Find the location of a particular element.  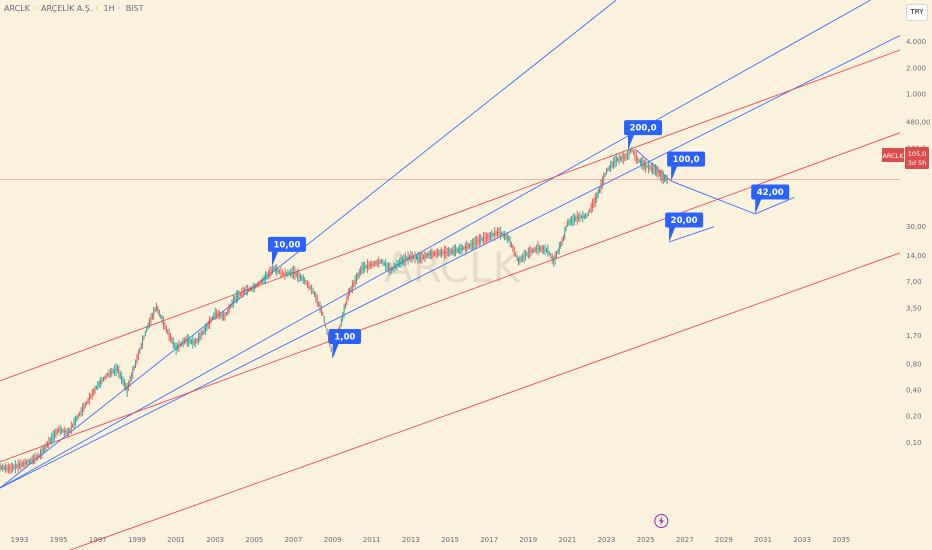

x-tick-label: 2035 is located at coordinates (841, 540).